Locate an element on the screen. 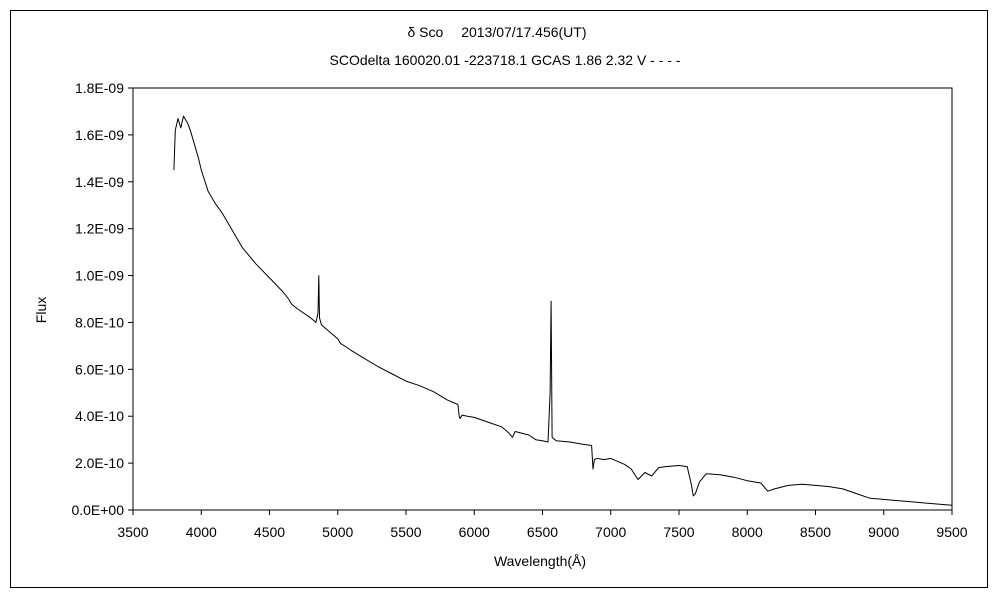 This screenshot has height=600, width=1000. y-tick-label: 2.0E-10 is located at coordinates (99, 463).